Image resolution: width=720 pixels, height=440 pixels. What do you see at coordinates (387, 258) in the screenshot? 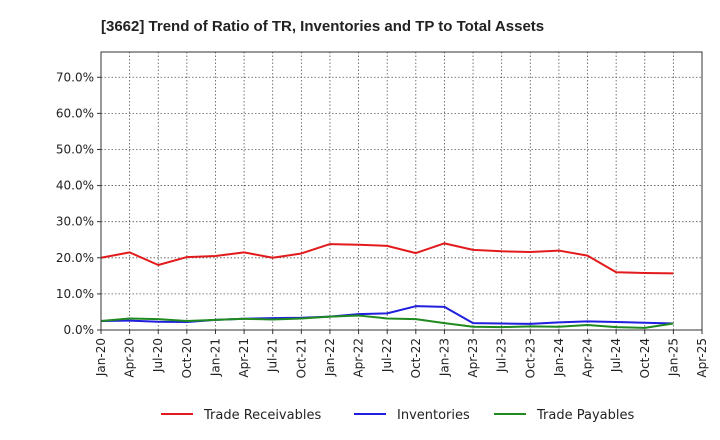
I see `series-line-trade-receivables` at bounding box center [387, 258].